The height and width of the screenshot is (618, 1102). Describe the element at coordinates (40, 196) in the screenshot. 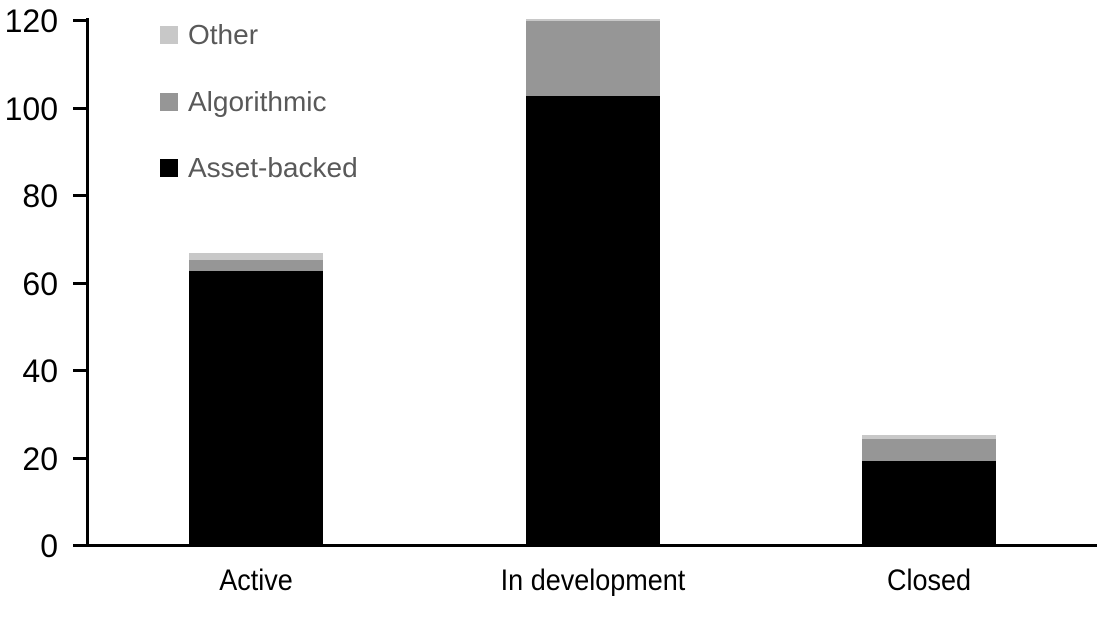

I see `y-axis-tick-label: 80` at that location.